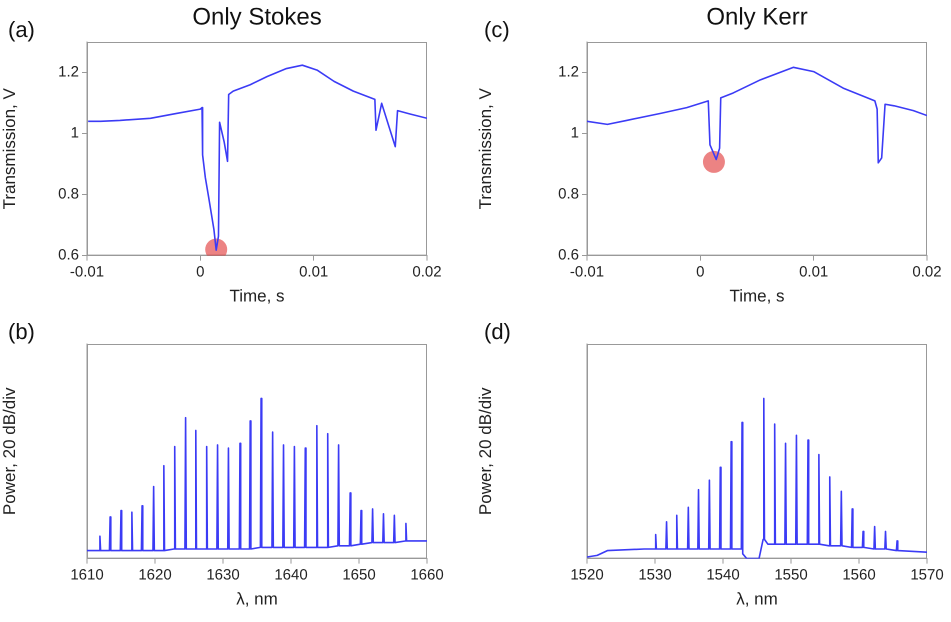 The width and height of the screenshot is (951, 622). What do you see at coordinates (927, 575) in the screenshot?
I see `x-tick-label: 1570` at bounding box center [927, 575].